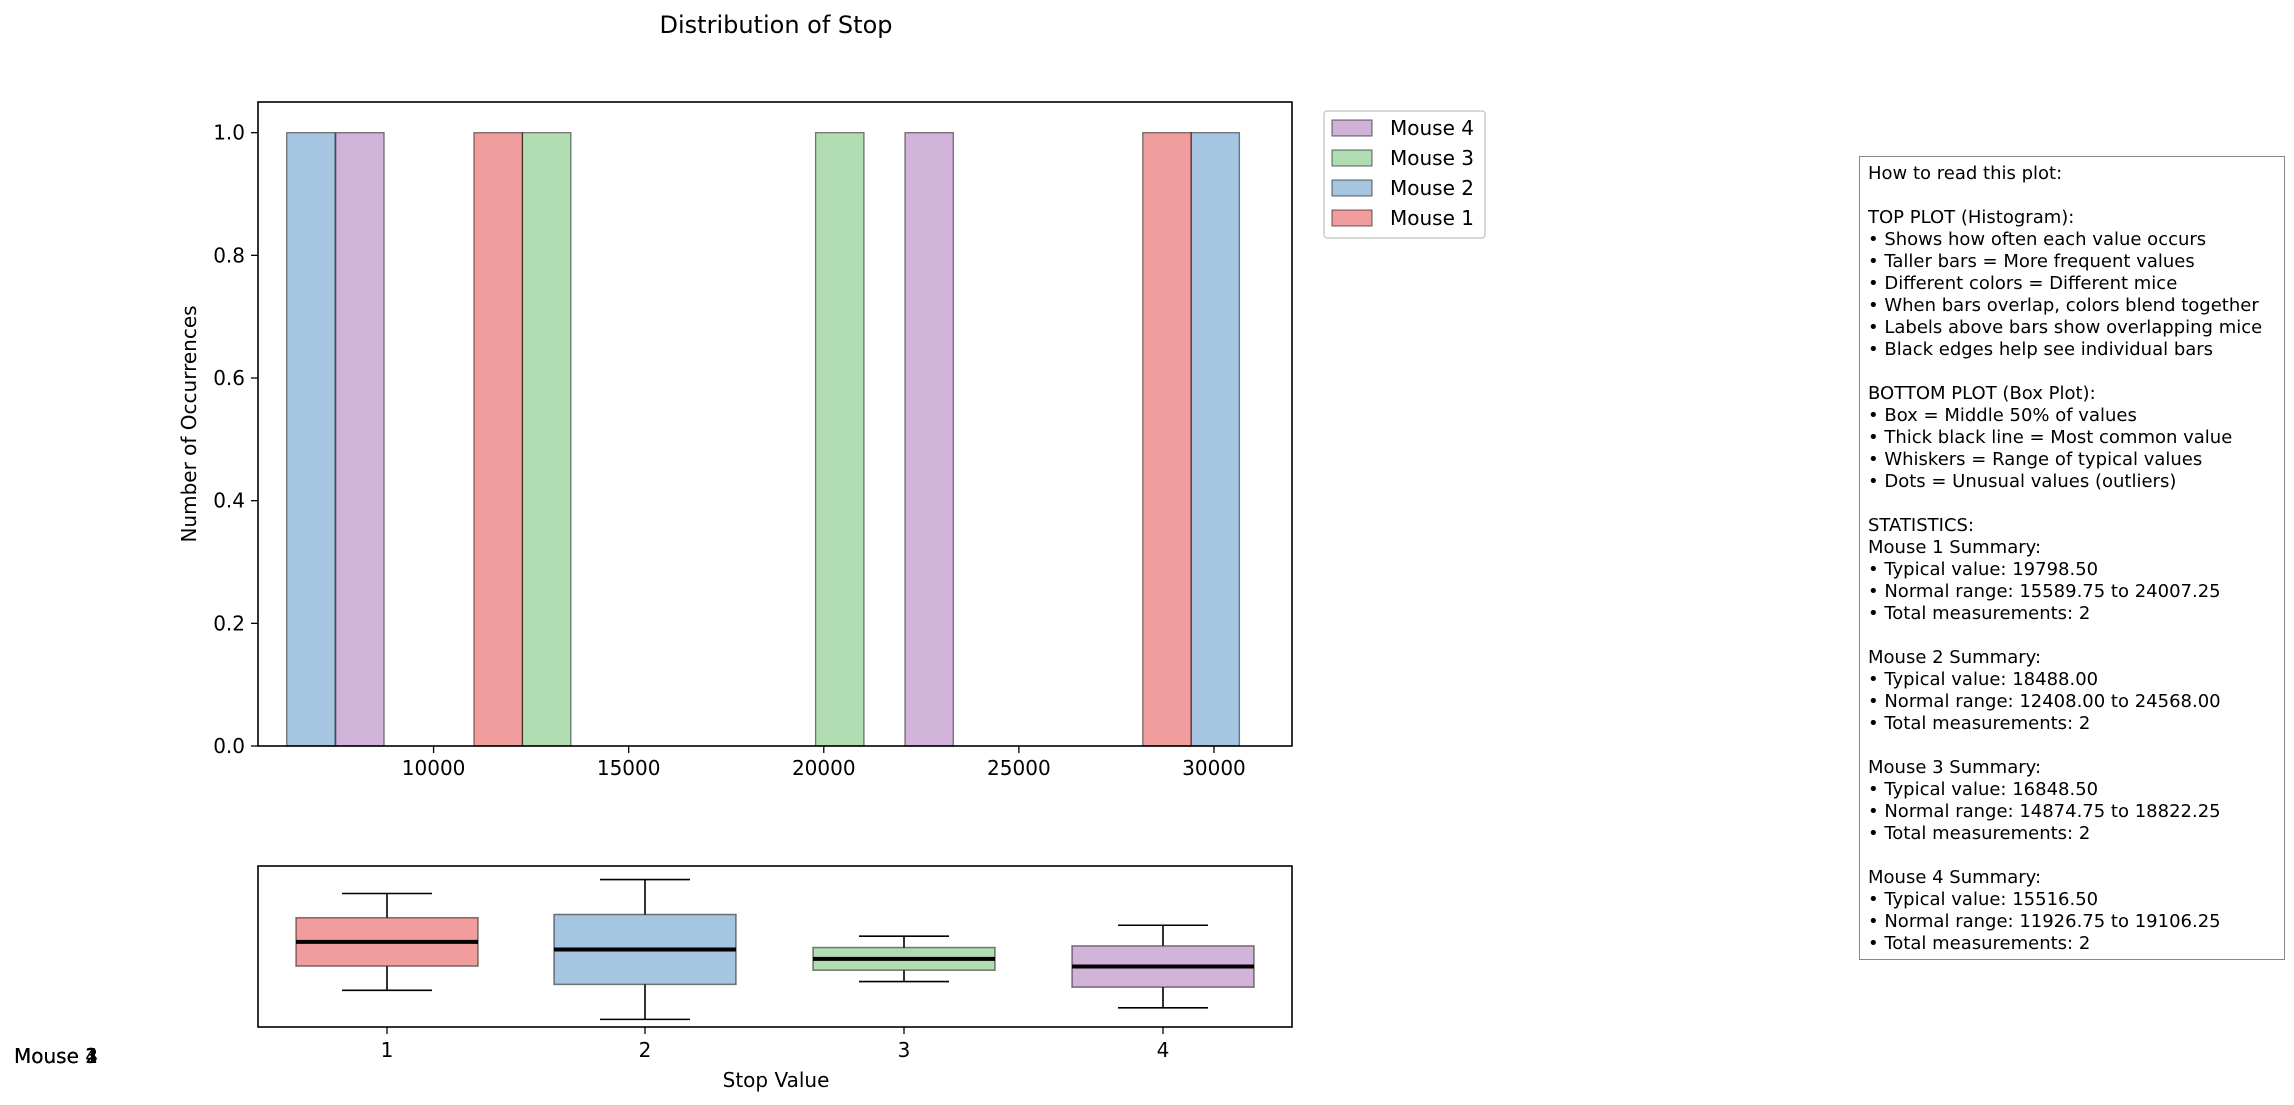 The height and width of the screenshot is (1105, 2294). I want to click on info-line: How to read this plot:, so click(1965, 173).